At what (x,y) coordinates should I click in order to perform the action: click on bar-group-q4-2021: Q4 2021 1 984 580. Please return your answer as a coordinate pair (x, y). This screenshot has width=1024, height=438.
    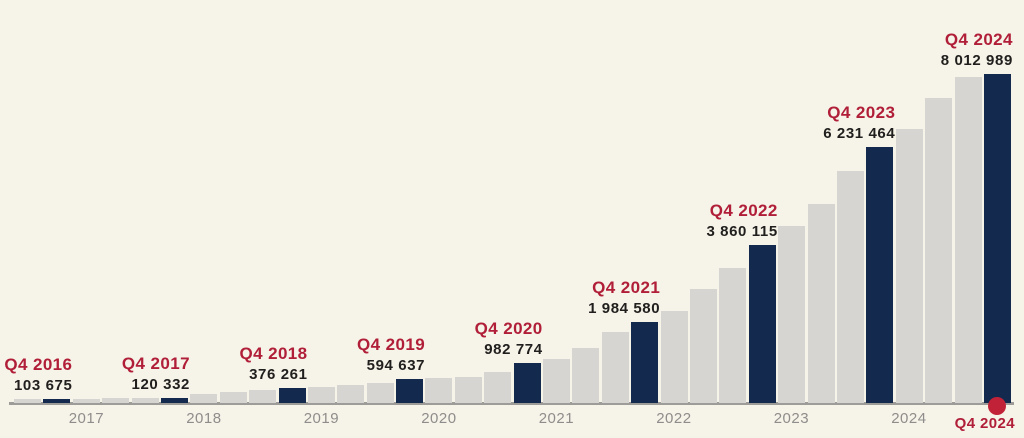
    Looking at the image, I should click on (624, 341).